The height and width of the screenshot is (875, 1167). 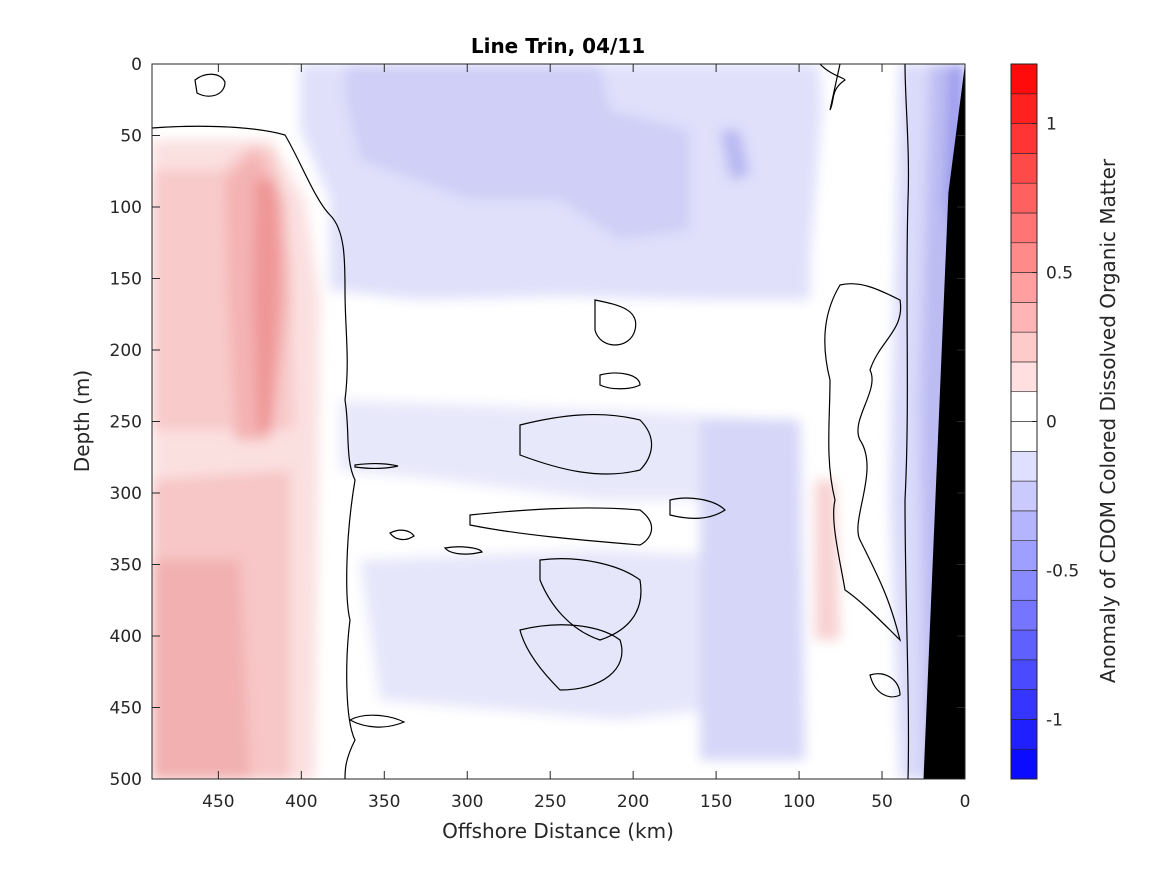 I want to click on y-tick-label: 100, so click(x=126, y=208).